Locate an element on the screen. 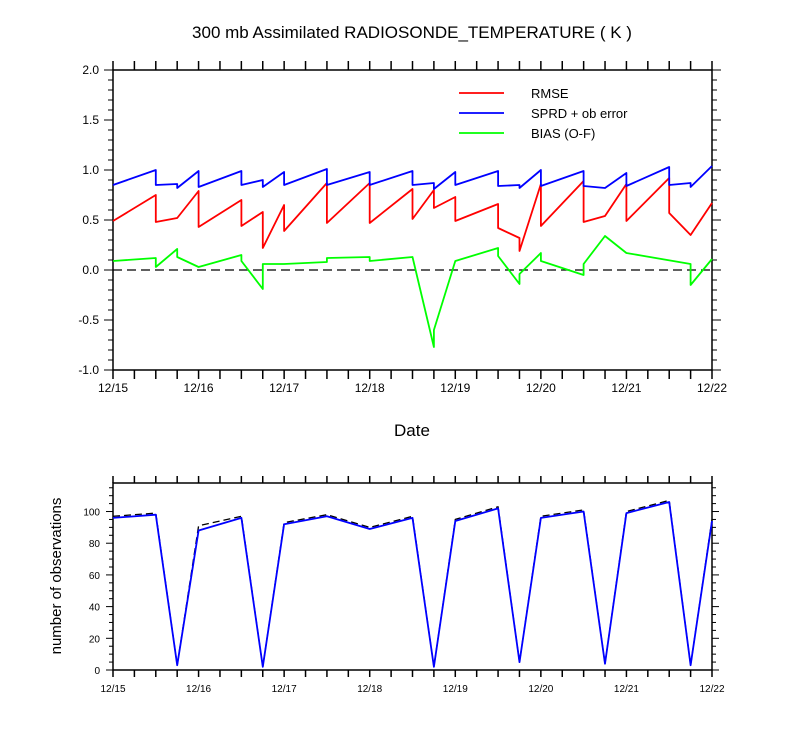  series-line-sprd-ob-error is located at coordinates (412, 177).